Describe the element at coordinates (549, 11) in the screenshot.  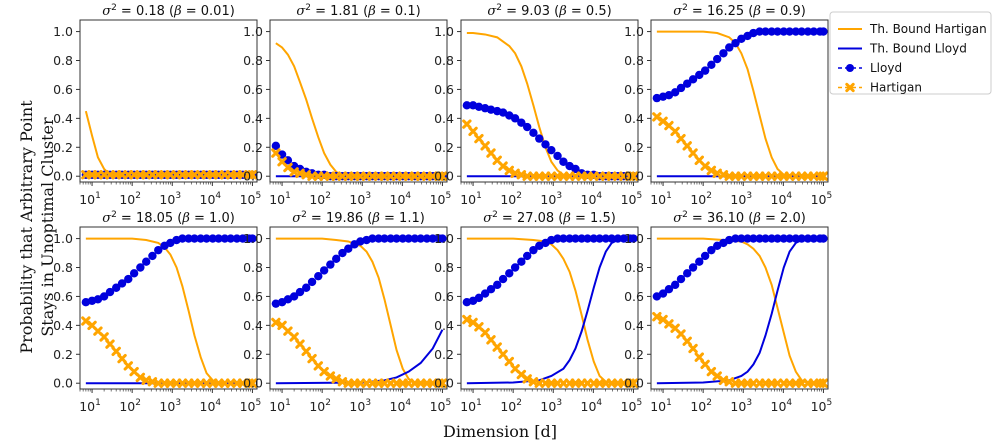
I see `panel-title: σ2 = 9.03 (β = 0.5)` at that location.